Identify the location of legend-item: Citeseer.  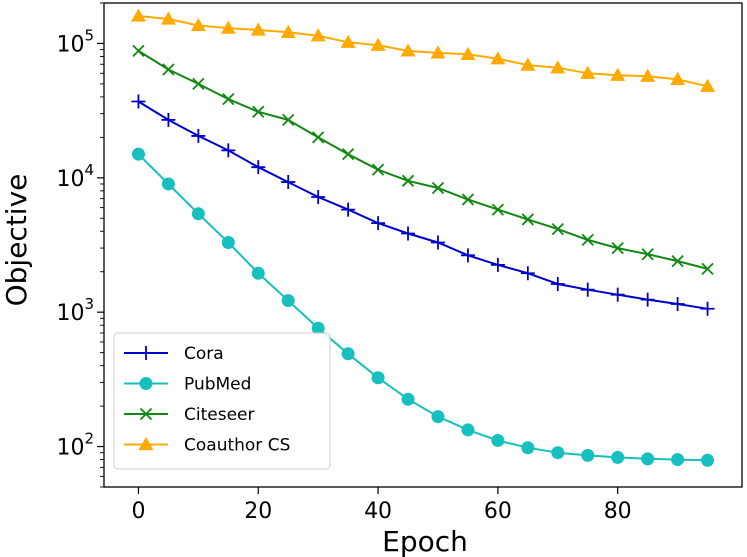
(189, 415).